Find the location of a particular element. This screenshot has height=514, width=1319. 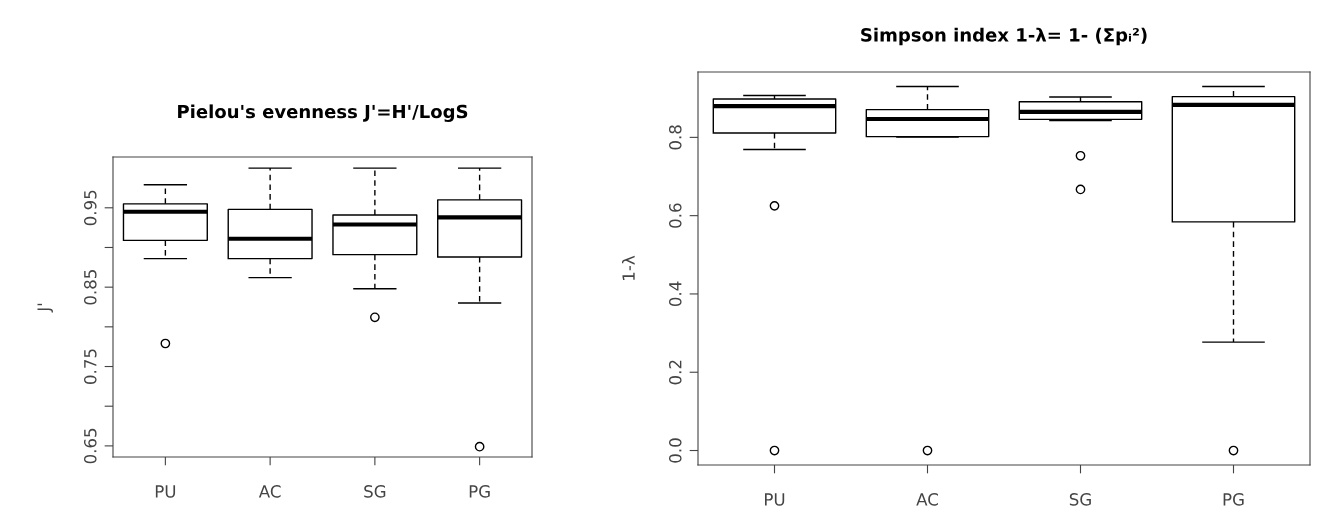

y-tick-label: 0.0 is located at coordinates (675, 450).